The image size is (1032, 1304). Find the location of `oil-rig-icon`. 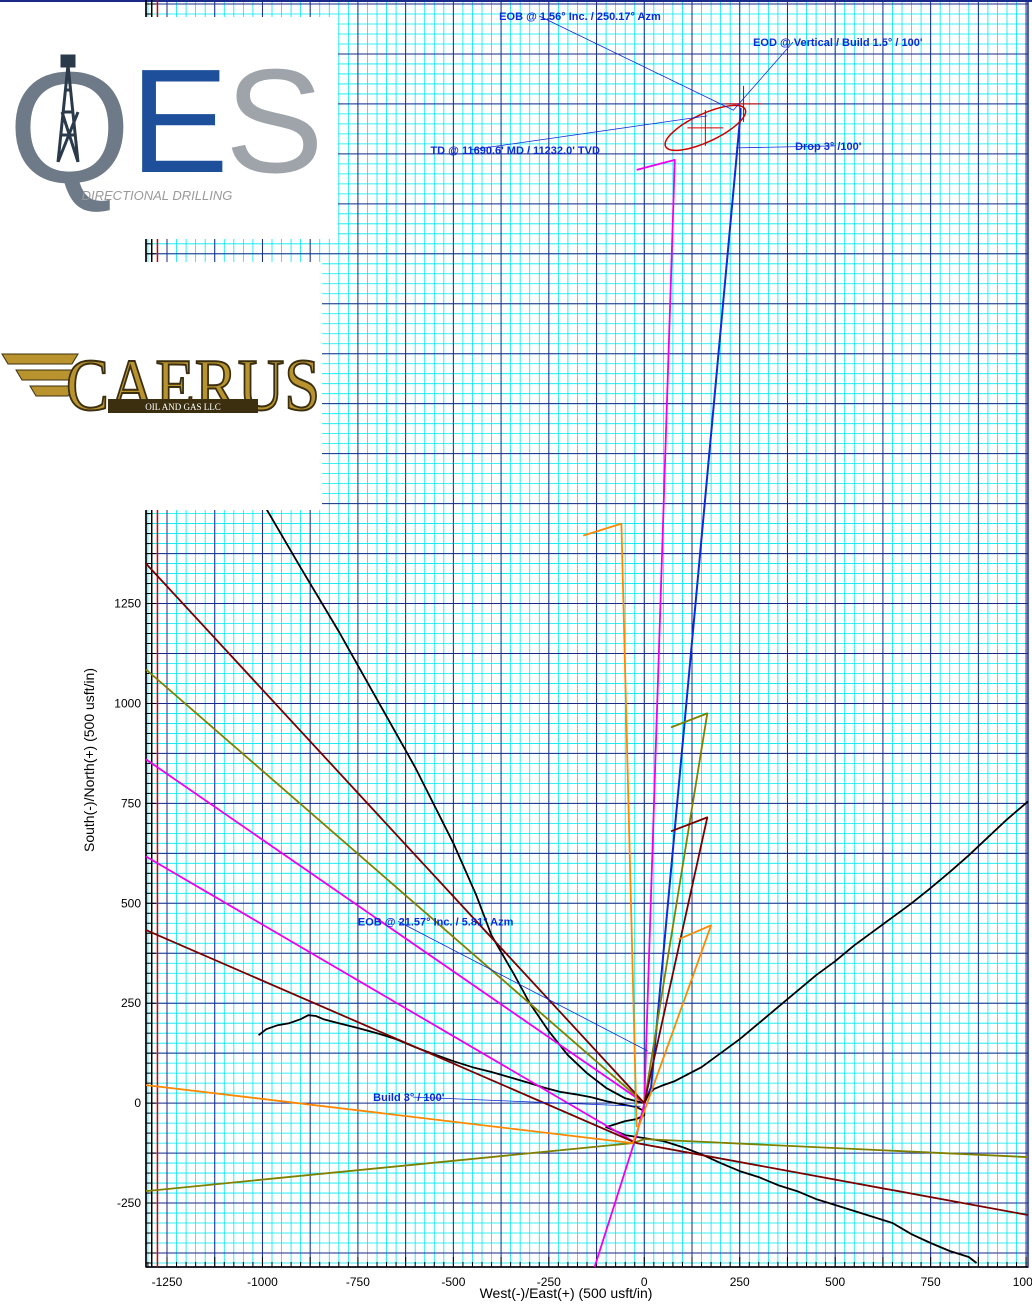

oil-rig-icon is located at coordinates (68, 108).